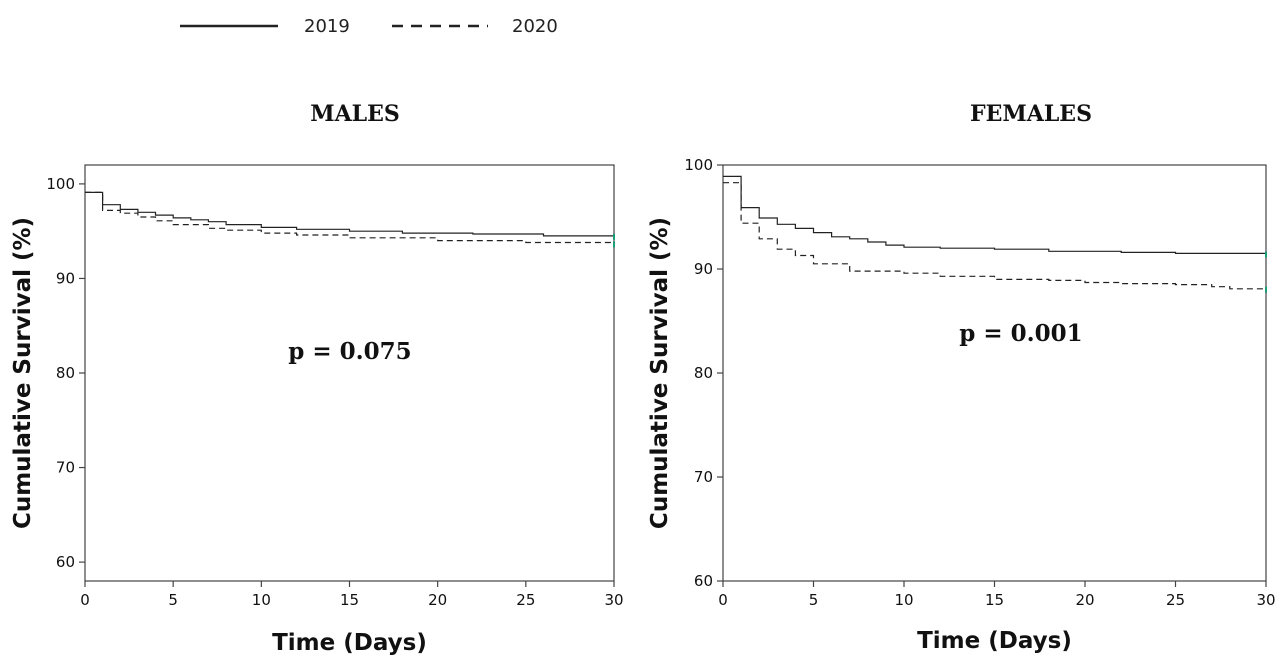 The height and width of the screenshot is (657, 1286). Describe the element at coordinates (535, 26) in the screenshot. I see `legend-label-2020: 2020` at that location.